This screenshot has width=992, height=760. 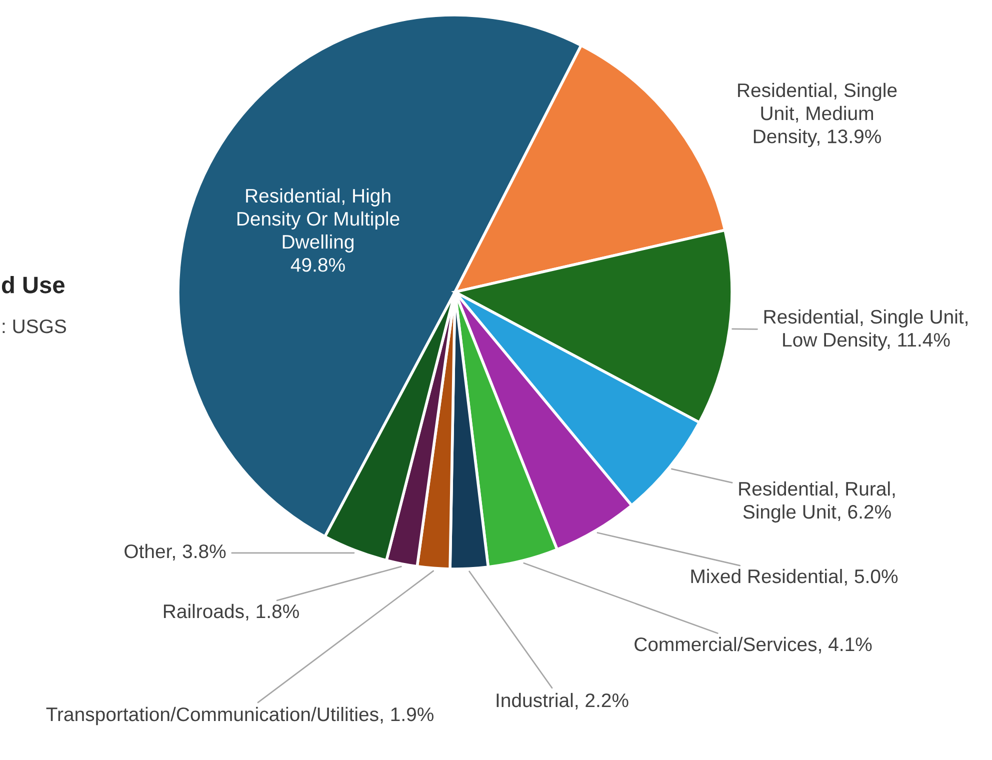 What do you see at coordinates (240, 716) in the screenshot?
I see `slice-label: Transportation/Communication/Utilities, 1.9%` at bounding box center [240, 716].